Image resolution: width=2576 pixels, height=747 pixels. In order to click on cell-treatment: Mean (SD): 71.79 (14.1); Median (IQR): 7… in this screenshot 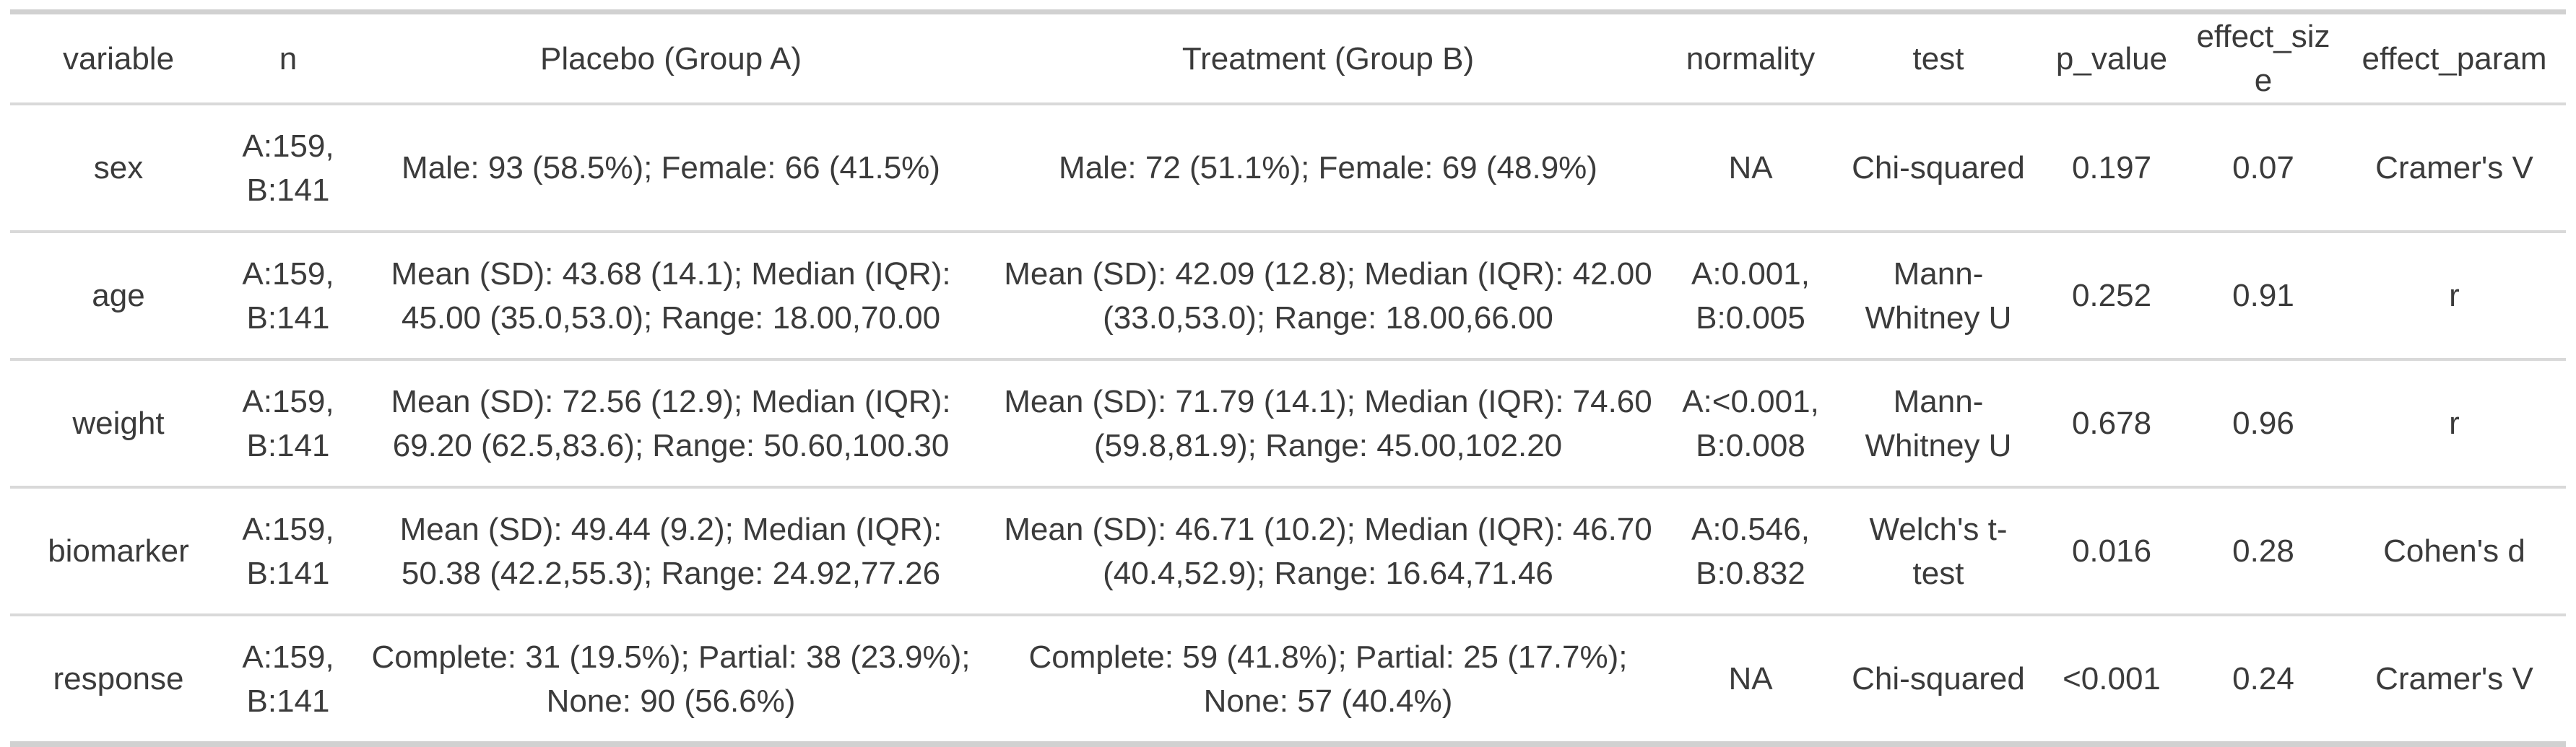, I will do `click(1328, 424)`.